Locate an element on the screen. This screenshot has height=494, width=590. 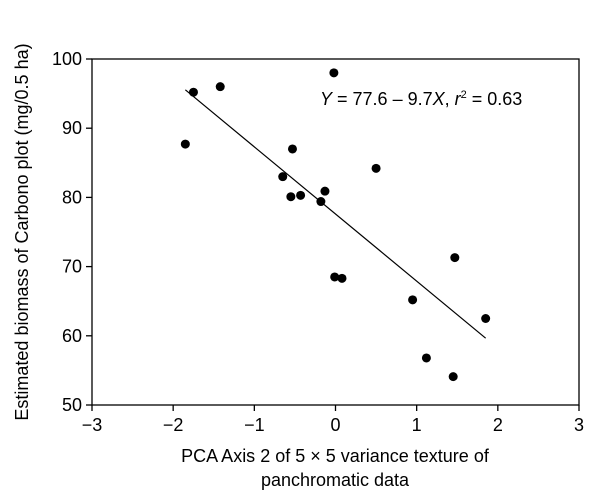
annotation-r-var: r is located at coordinates (458, 99).